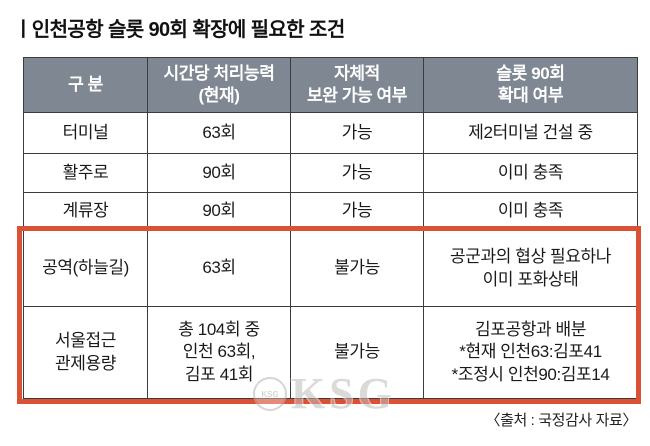  I want to click on header-category: 구 분, so click(85, 85).